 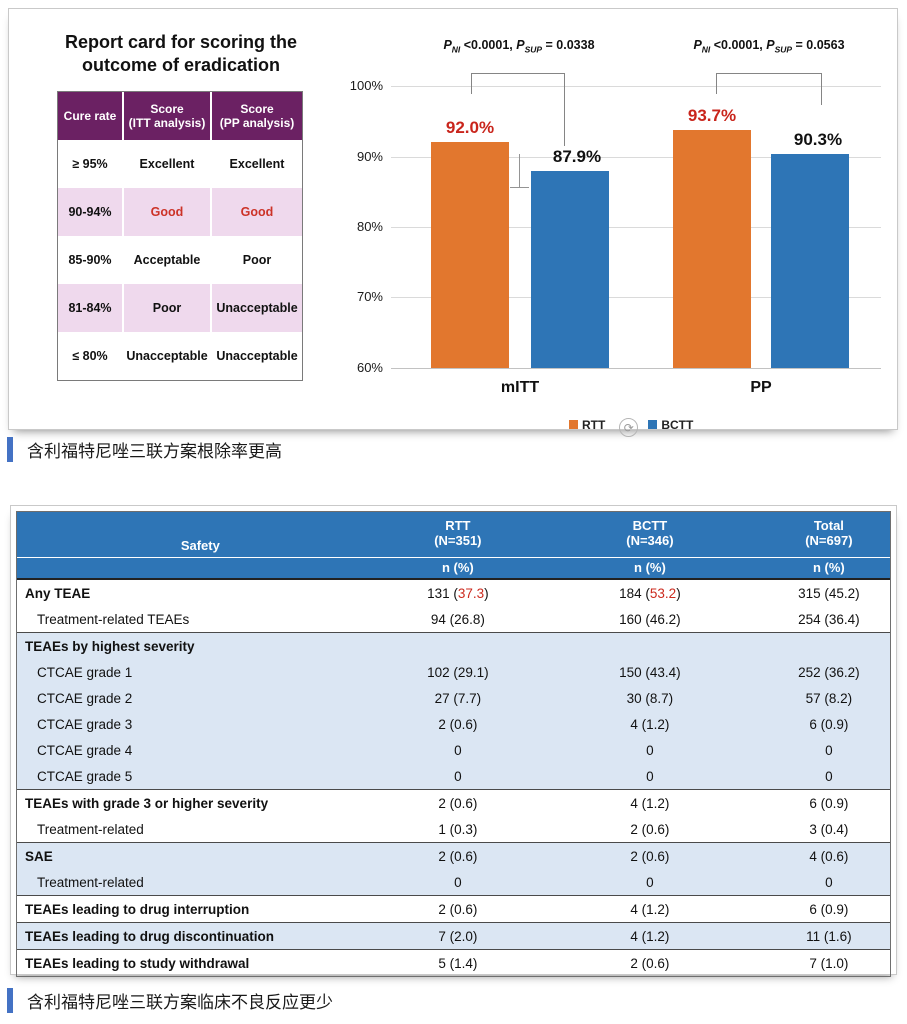 What do you see at coordinates (256, 116) in the screenshot?
I see `report-card-header-pp: Score (PP analysis)` at bounding box center [256, 116].